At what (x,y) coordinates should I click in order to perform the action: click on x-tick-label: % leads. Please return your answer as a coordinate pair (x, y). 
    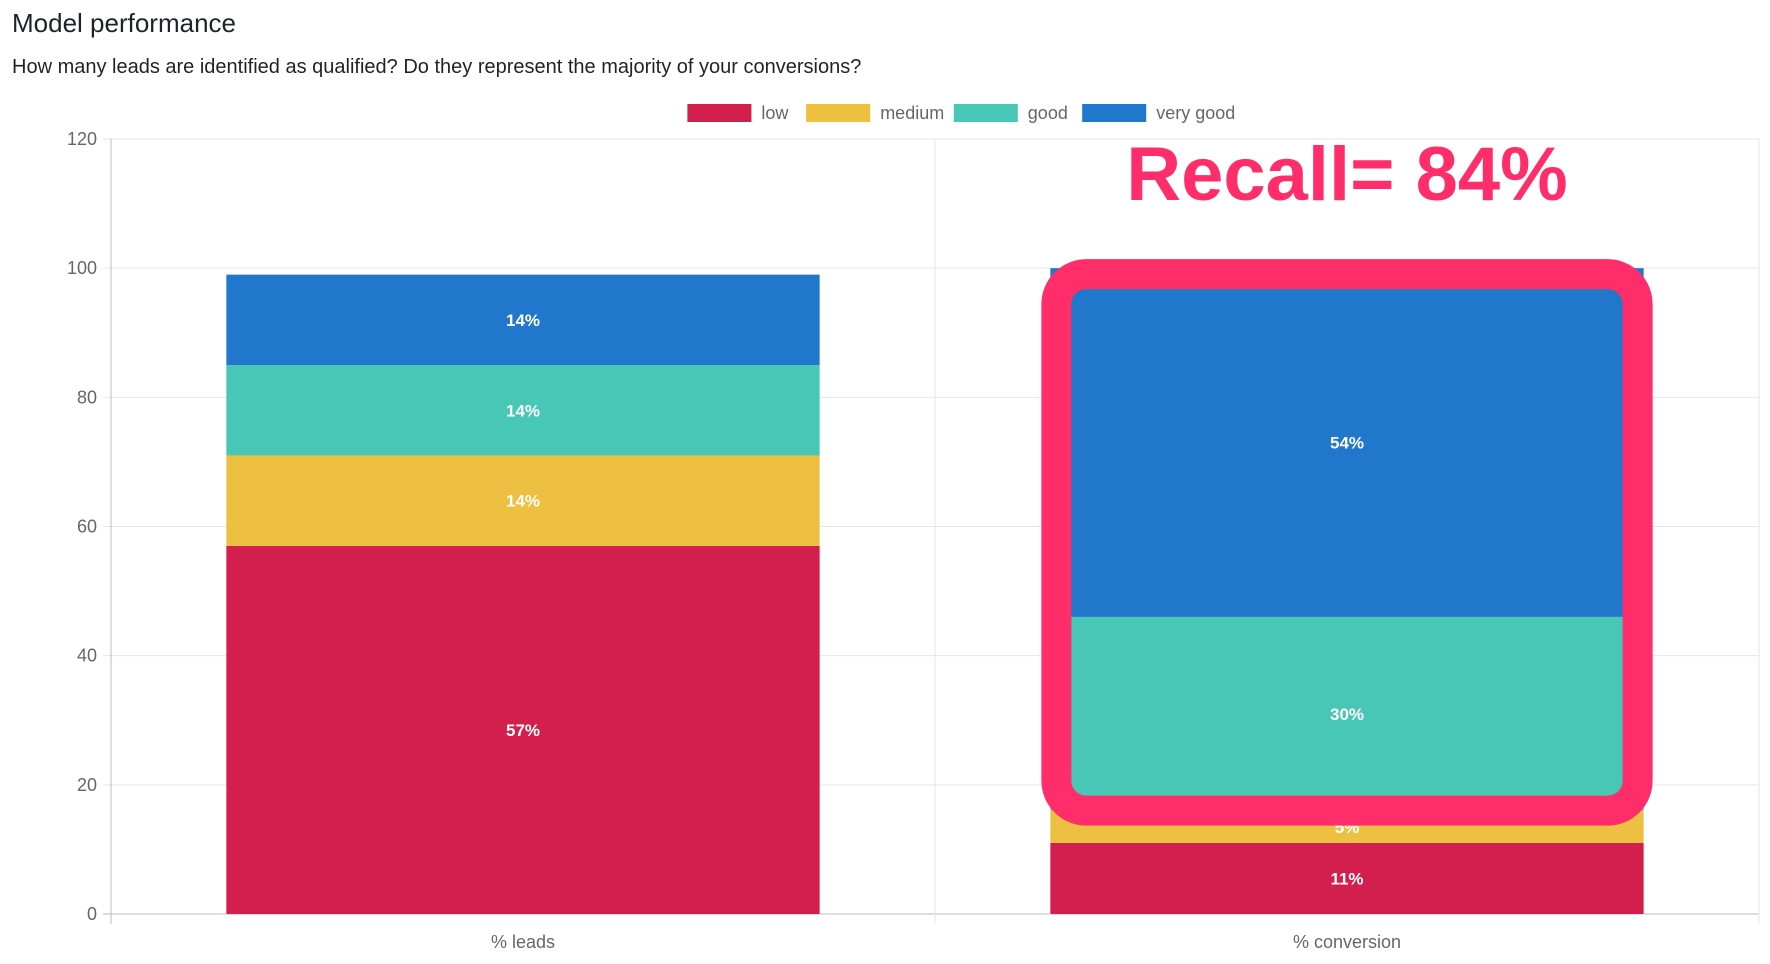
    Looking at the image, I should click on (523, 942).